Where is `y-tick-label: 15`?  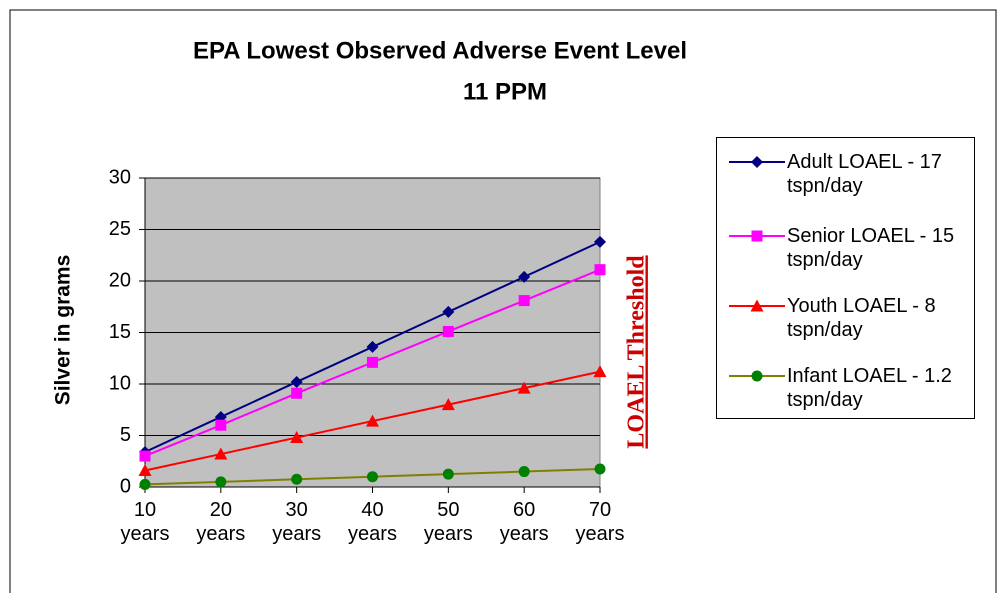
y-tick-label: 15 is located at coordinates (120, 332).